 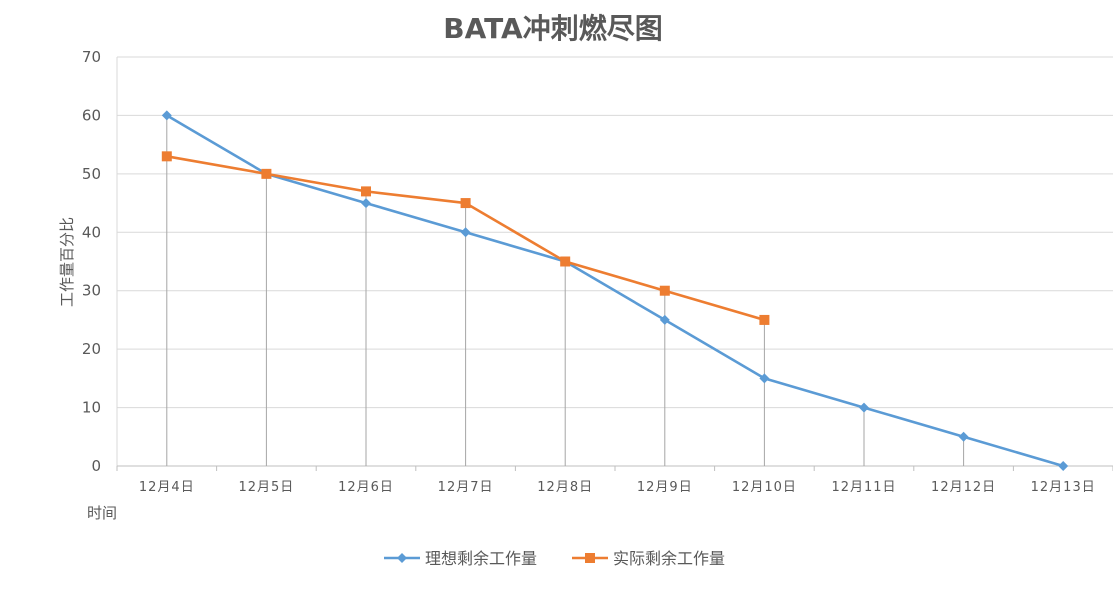 What do you see at coordinates (102, 513) in the screenshot?
I see `x-axis-label: 时间` at bounding box center [102, 513].